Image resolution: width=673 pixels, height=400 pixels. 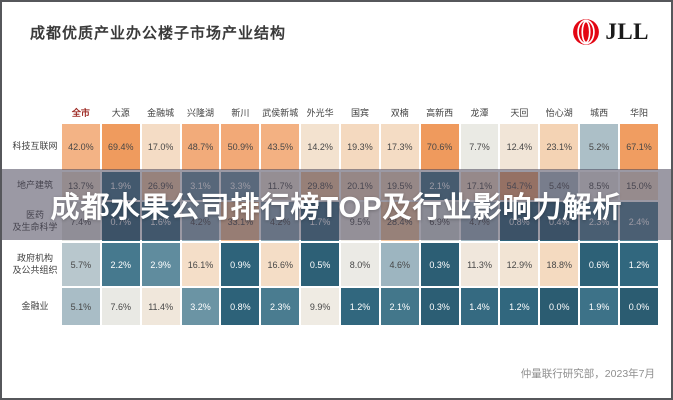 What do you see at coordinates (35, 264) in the screenshot?
I see `row-label: 政府机构 及公共组织` at bounding box center [35, 264].